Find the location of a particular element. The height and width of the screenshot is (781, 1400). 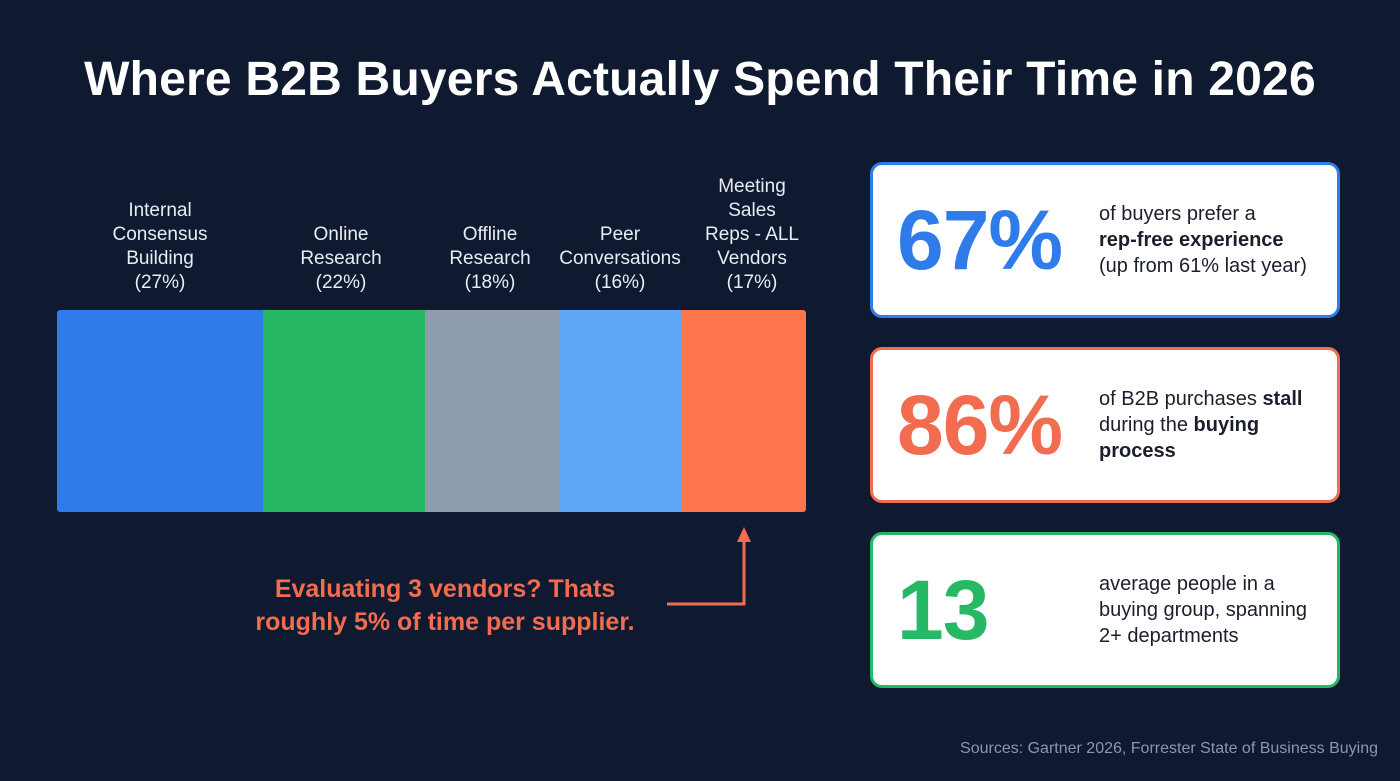

segment-label-offline-research: Offline Research (18%) is located at coordinates (490, 230).